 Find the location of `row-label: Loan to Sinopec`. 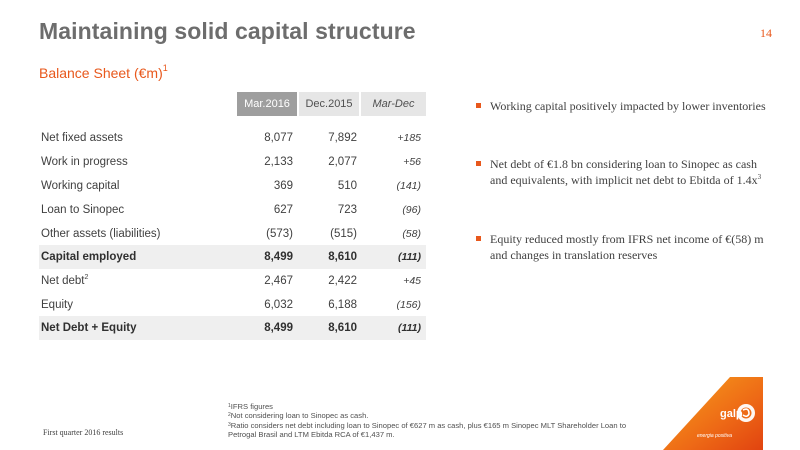

row-label: Loan to Sinopec is located at coordinates (82, 210).